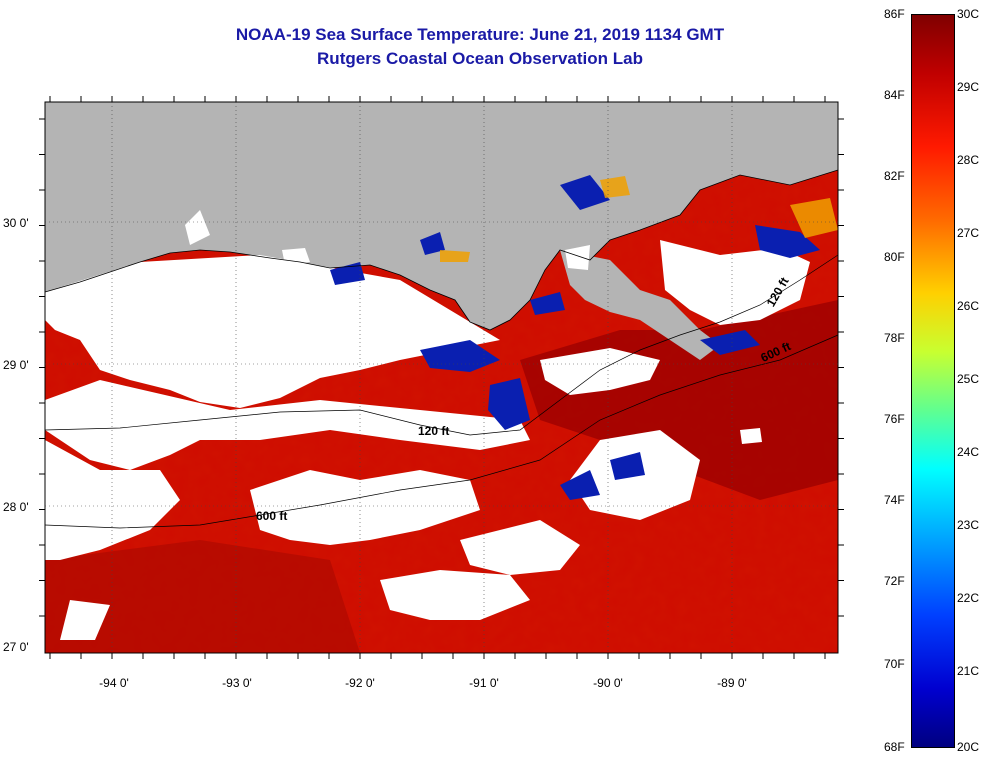 The height and width of the screenshot is (761, 992). What do you see at coordinates (894, 581) in the screenshot?
I see `colorbar-f-72: 72F` at bounding box center [894, 581].